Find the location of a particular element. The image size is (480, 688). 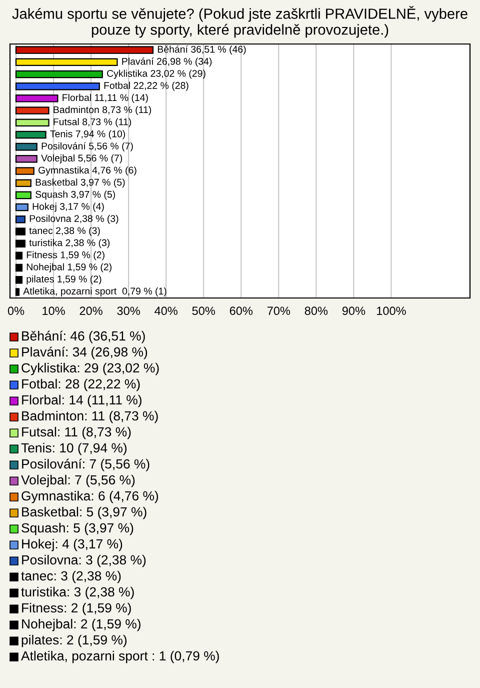

text: Plavání: 34 (26,98 %) is located at coordinates (85, 353).